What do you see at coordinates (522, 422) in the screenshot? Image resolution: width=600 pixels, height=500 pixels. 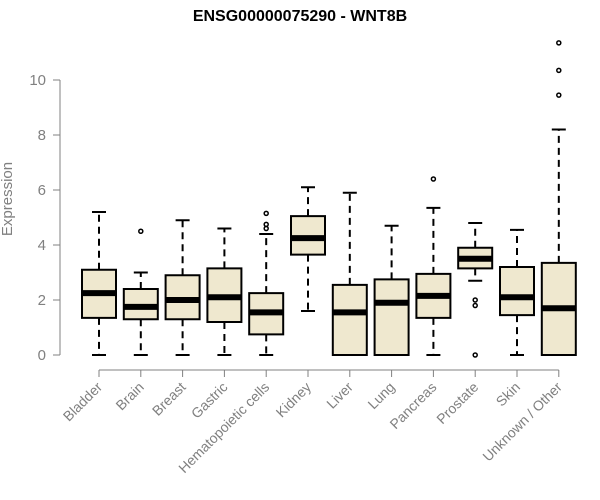 I see `x-tick-label: Unknown / Other` at bounding box center [522, 422].